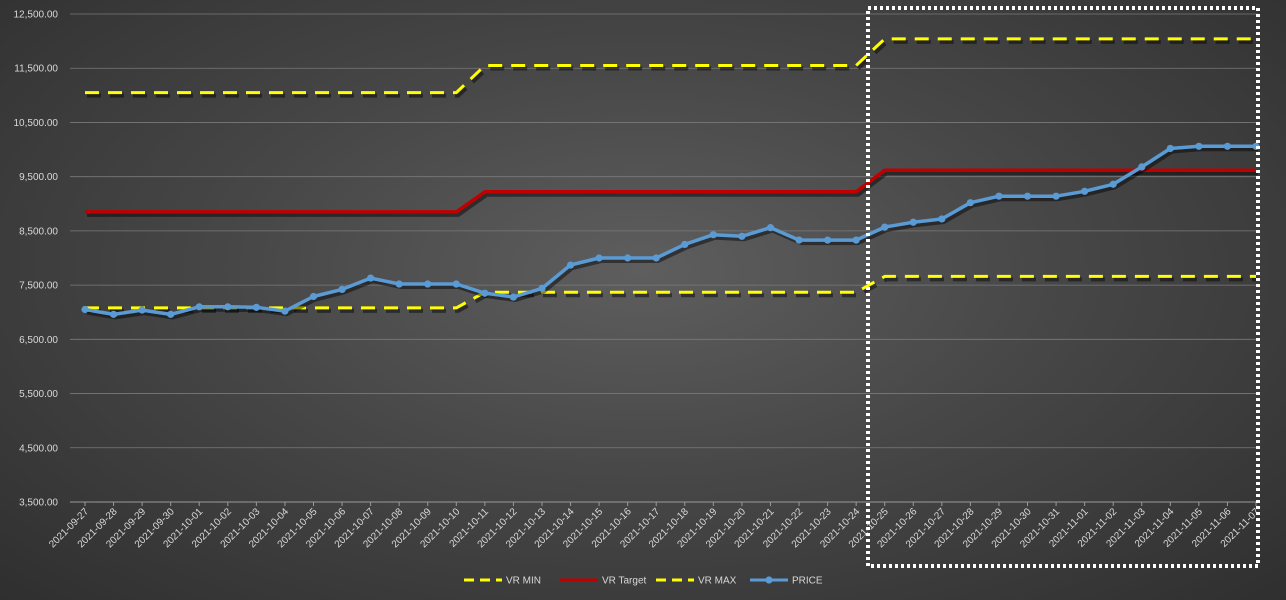 This screenshot has height=600, width=1286. Describe the element at coordinates (38, 503) in the screenshot. I see `y-tick-label: 3,500.00` at that location.